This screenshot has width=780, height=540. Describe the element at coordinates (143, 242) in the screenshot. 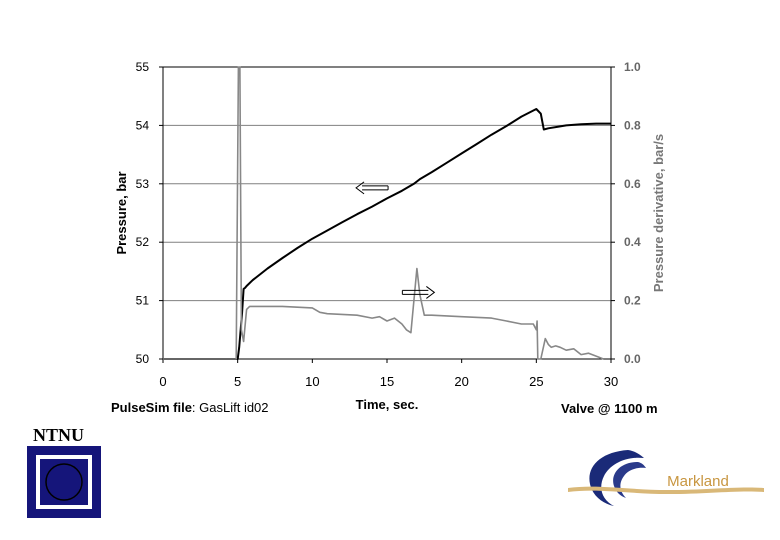

I see `y-left-tick-label-2: 52` at that location.